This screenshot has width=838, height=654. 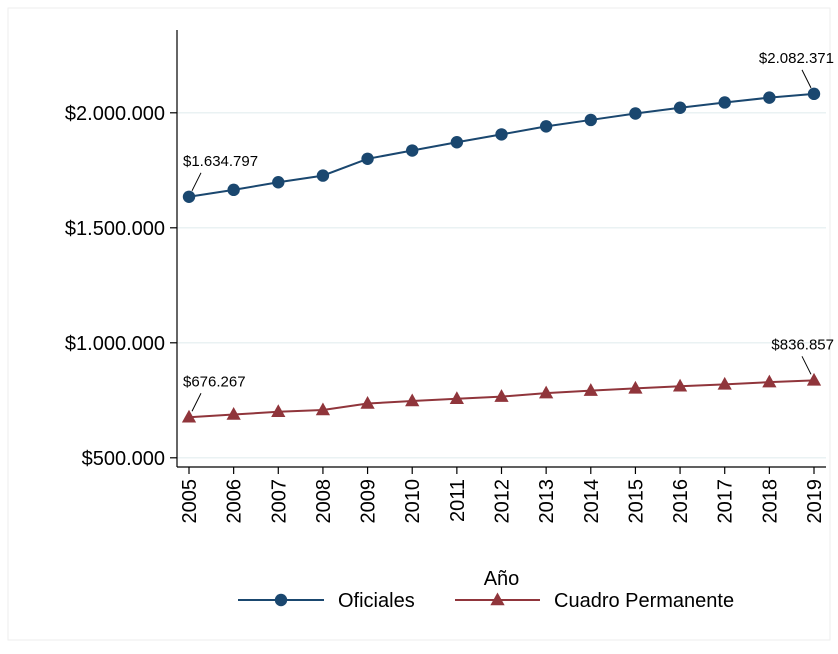 What do you see at coordinates (115, 229) in the screenshot?
I see `y-tick-label: $1.500.000` at bounding box center [115, 229].